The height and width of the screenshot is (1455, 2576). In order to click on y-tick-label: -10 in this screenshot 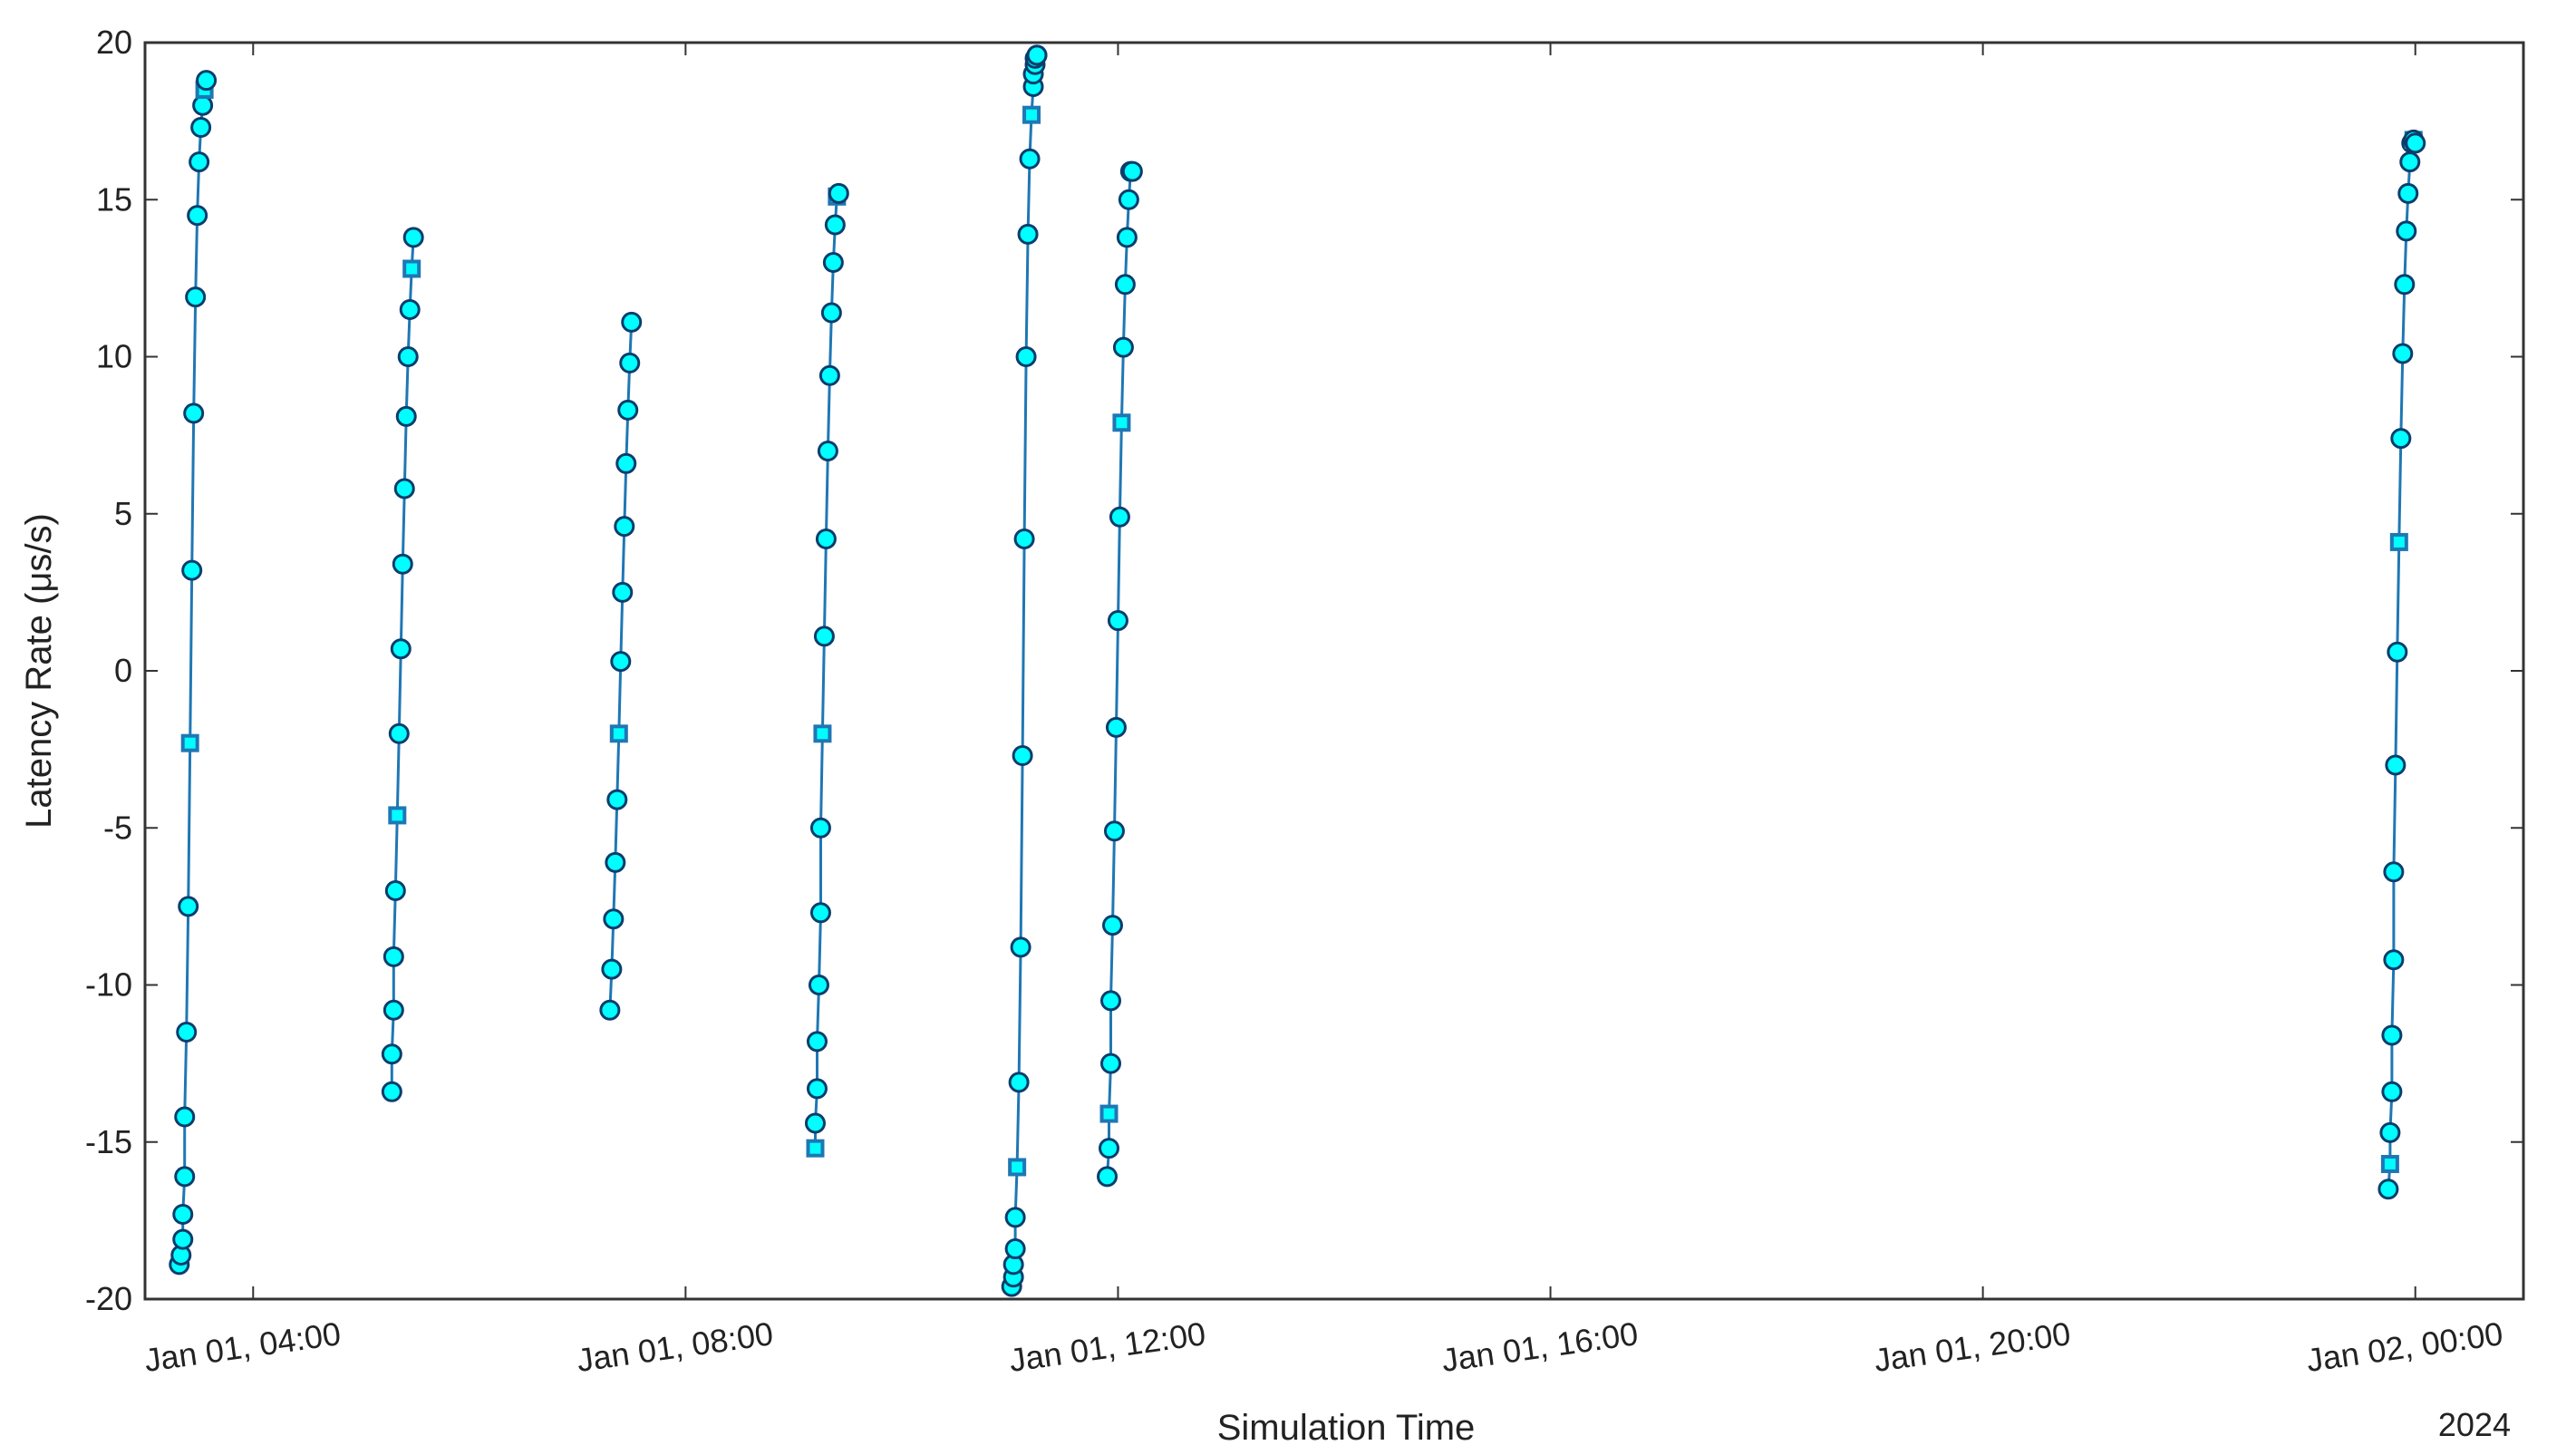, I will do `click(108, 985)`.